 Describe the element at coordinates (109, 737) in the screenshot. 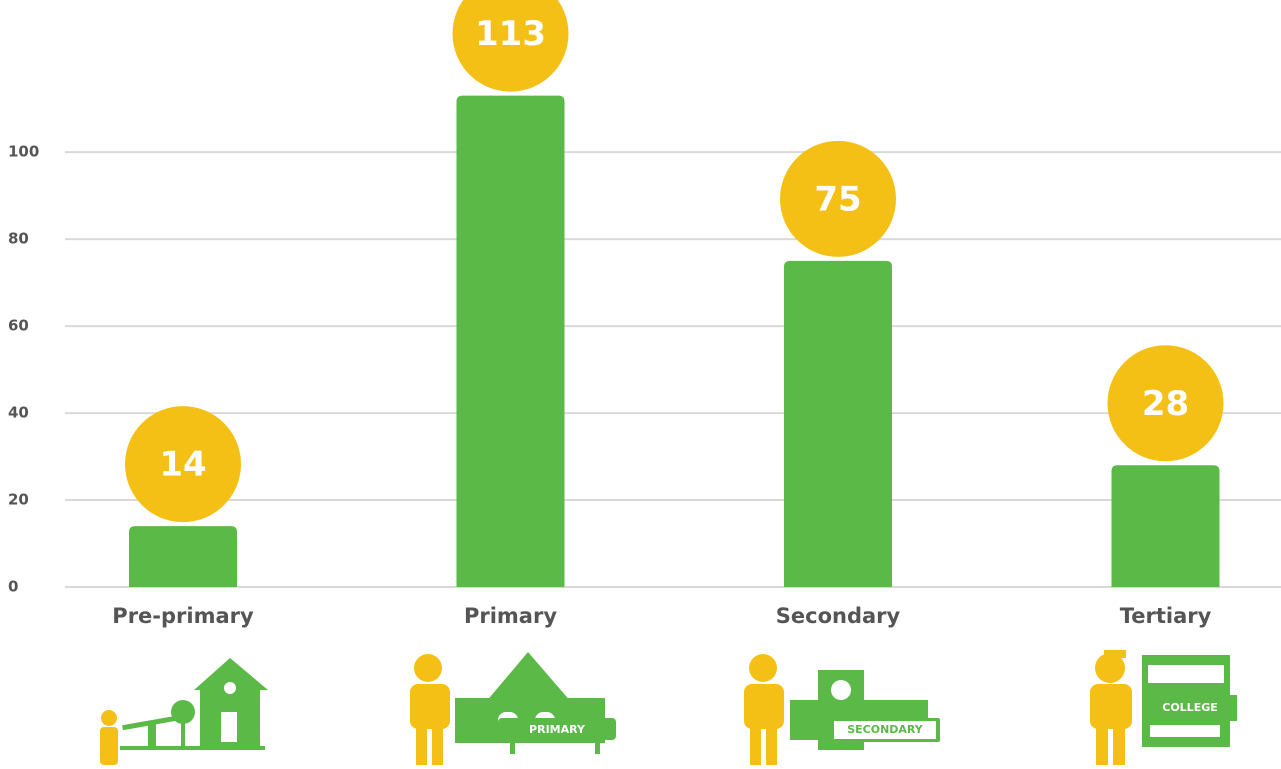

I see `child-icon` at that location.